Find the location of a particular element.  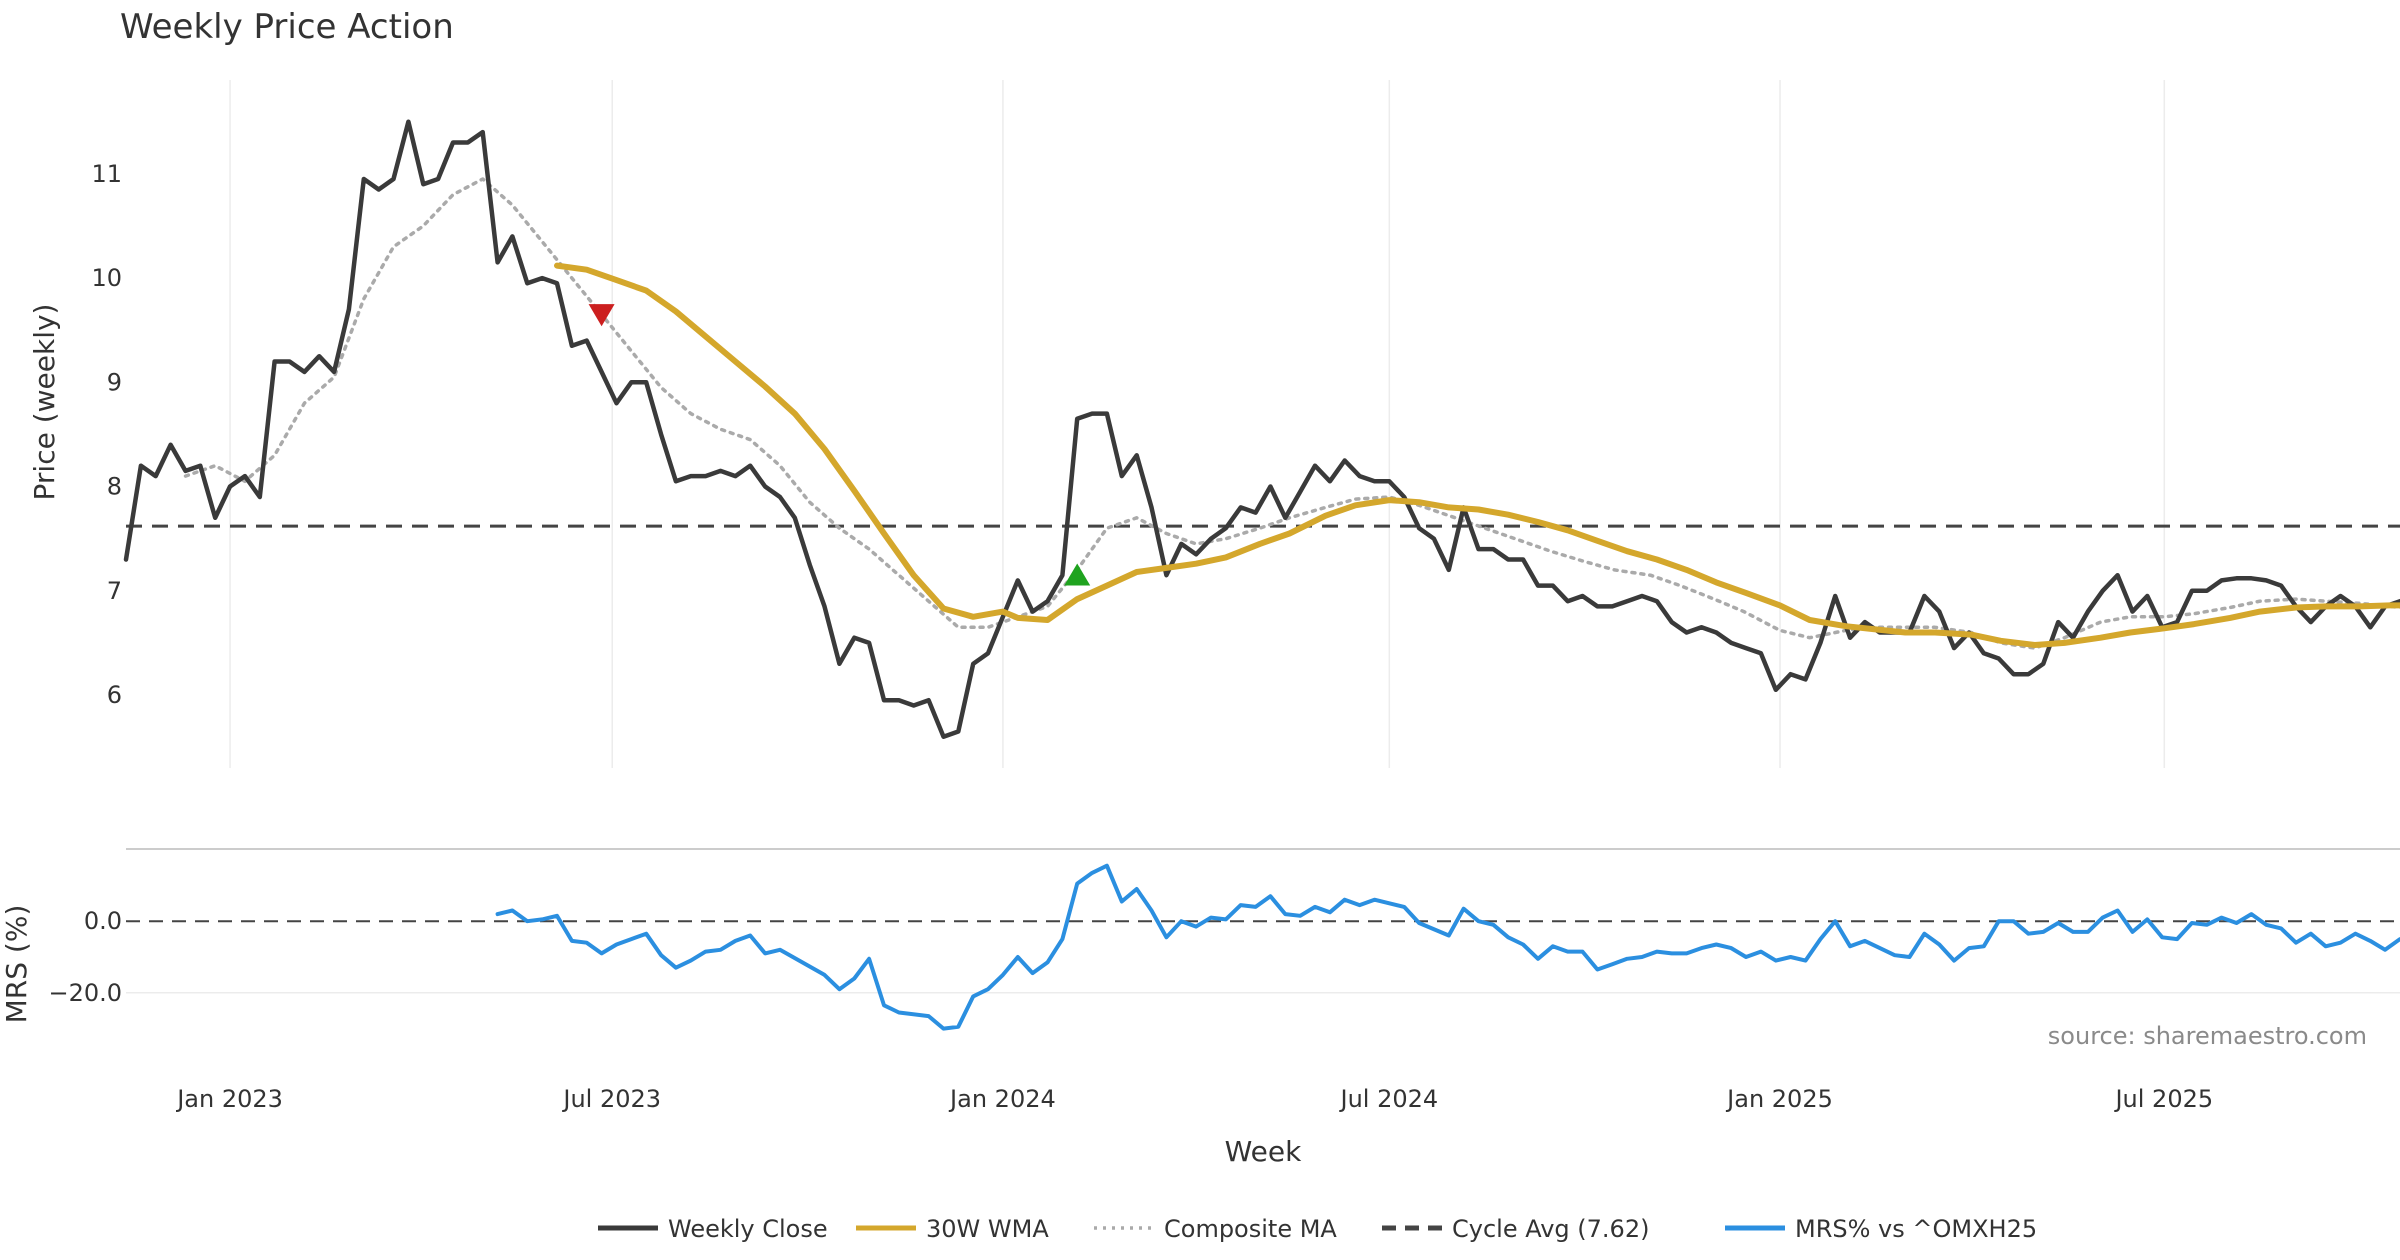

x-axis-label: Week is located at coordinates (1263, 1151).